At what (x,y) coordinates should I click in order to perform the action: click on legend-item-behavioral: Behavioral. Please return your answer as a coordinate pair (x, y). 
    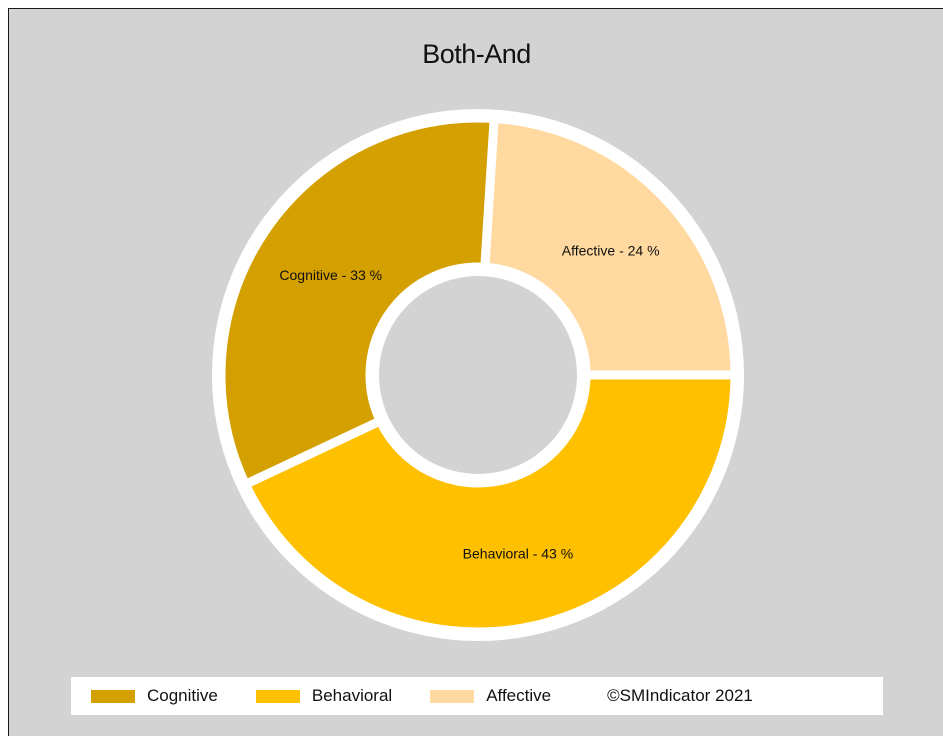
    Looking at the image, I should click on (324, 696).